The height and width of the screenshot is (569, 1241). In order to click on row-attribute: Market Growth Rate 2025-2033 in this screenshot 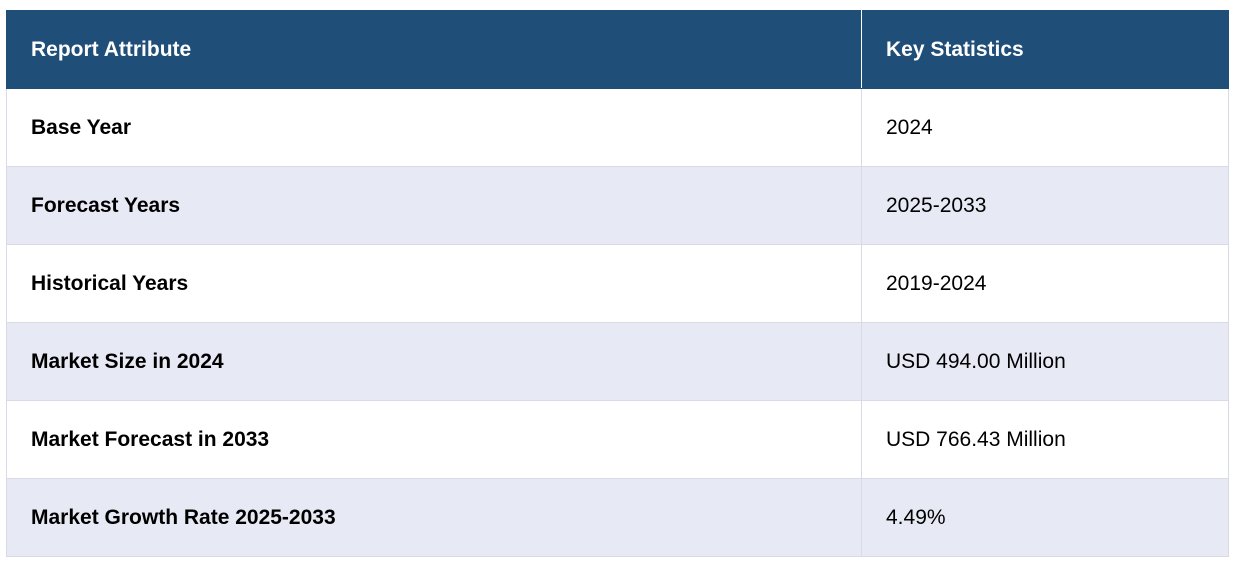, I will do `click(434, 517)`.